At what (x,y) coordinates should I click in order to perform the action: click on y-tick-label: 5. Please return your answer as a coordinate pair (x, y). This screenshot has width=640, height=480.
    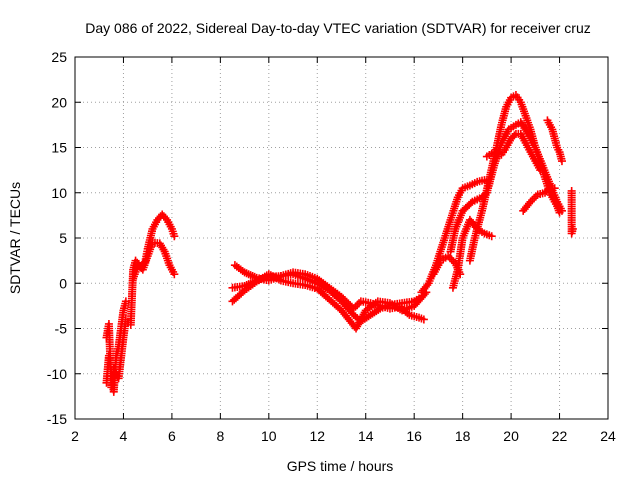
    Looking at the image, I should click on (63, 238).